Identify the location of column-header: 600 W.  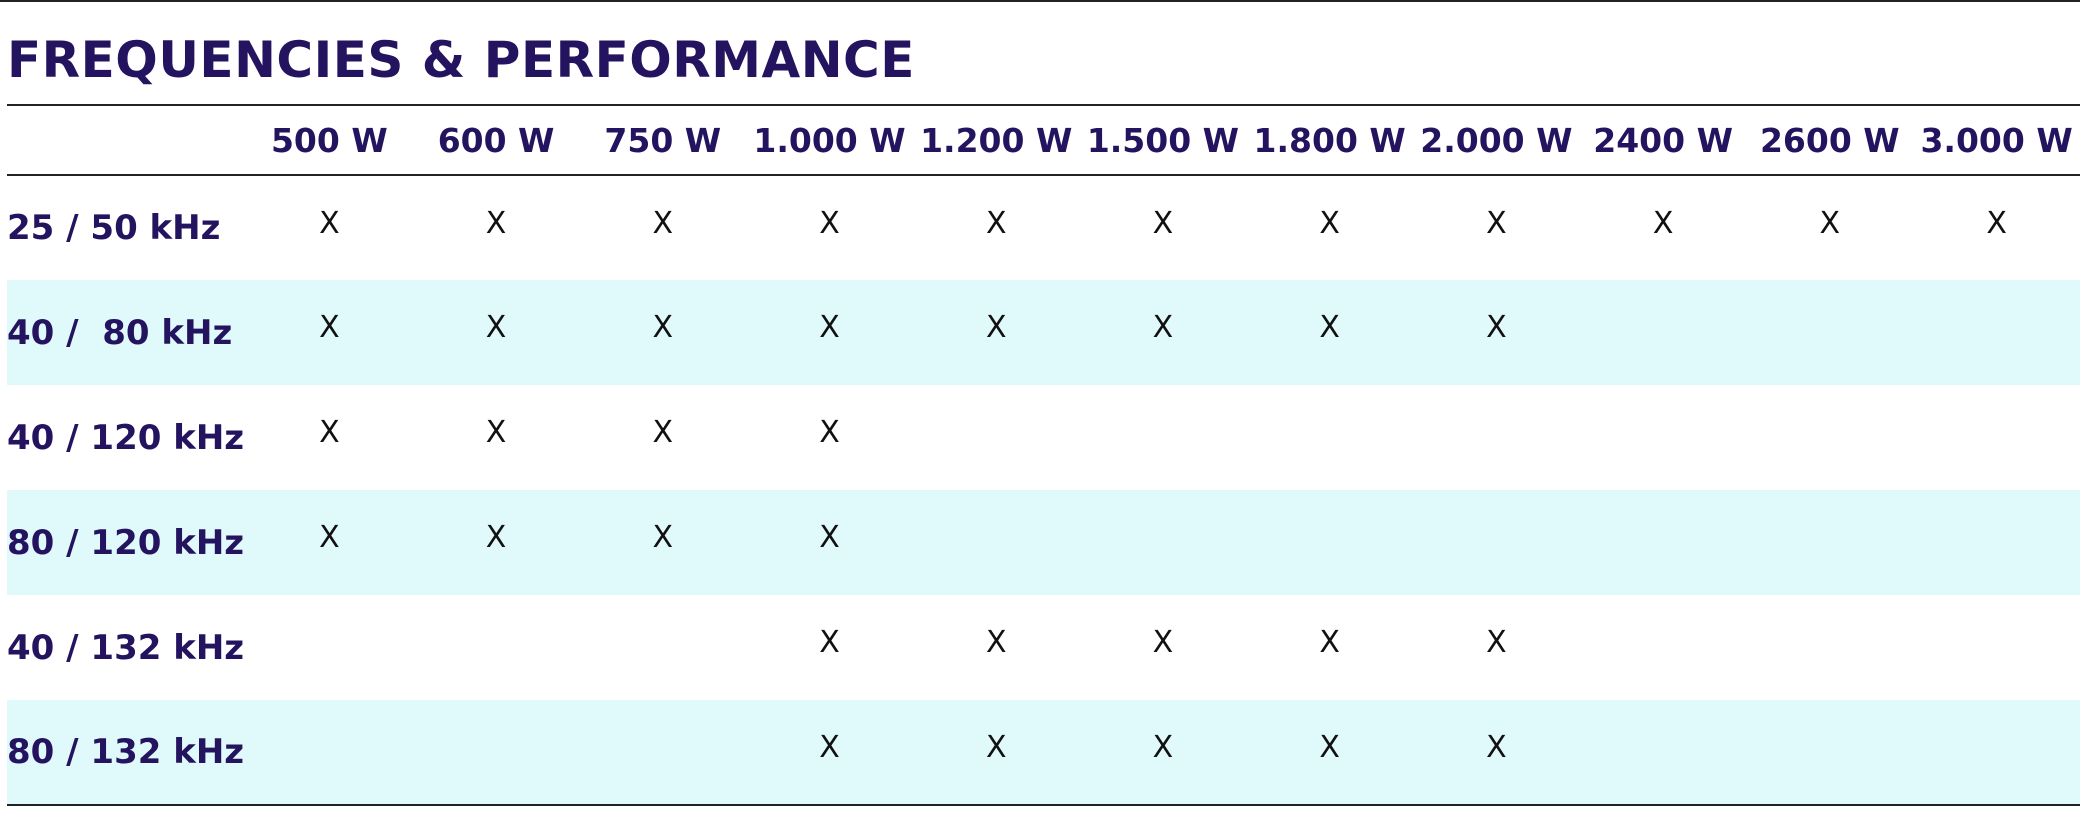
(496, 140).